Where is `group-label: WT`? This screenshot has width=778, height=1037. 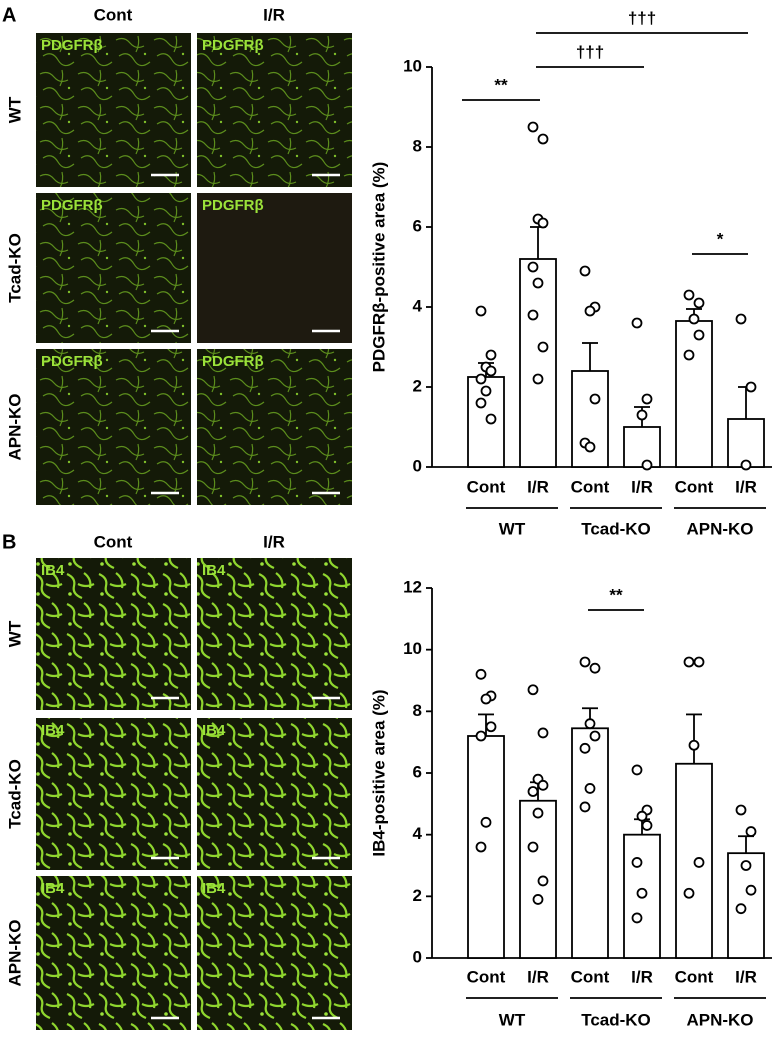
group-label: WT is located at coordinates (512, 1019).